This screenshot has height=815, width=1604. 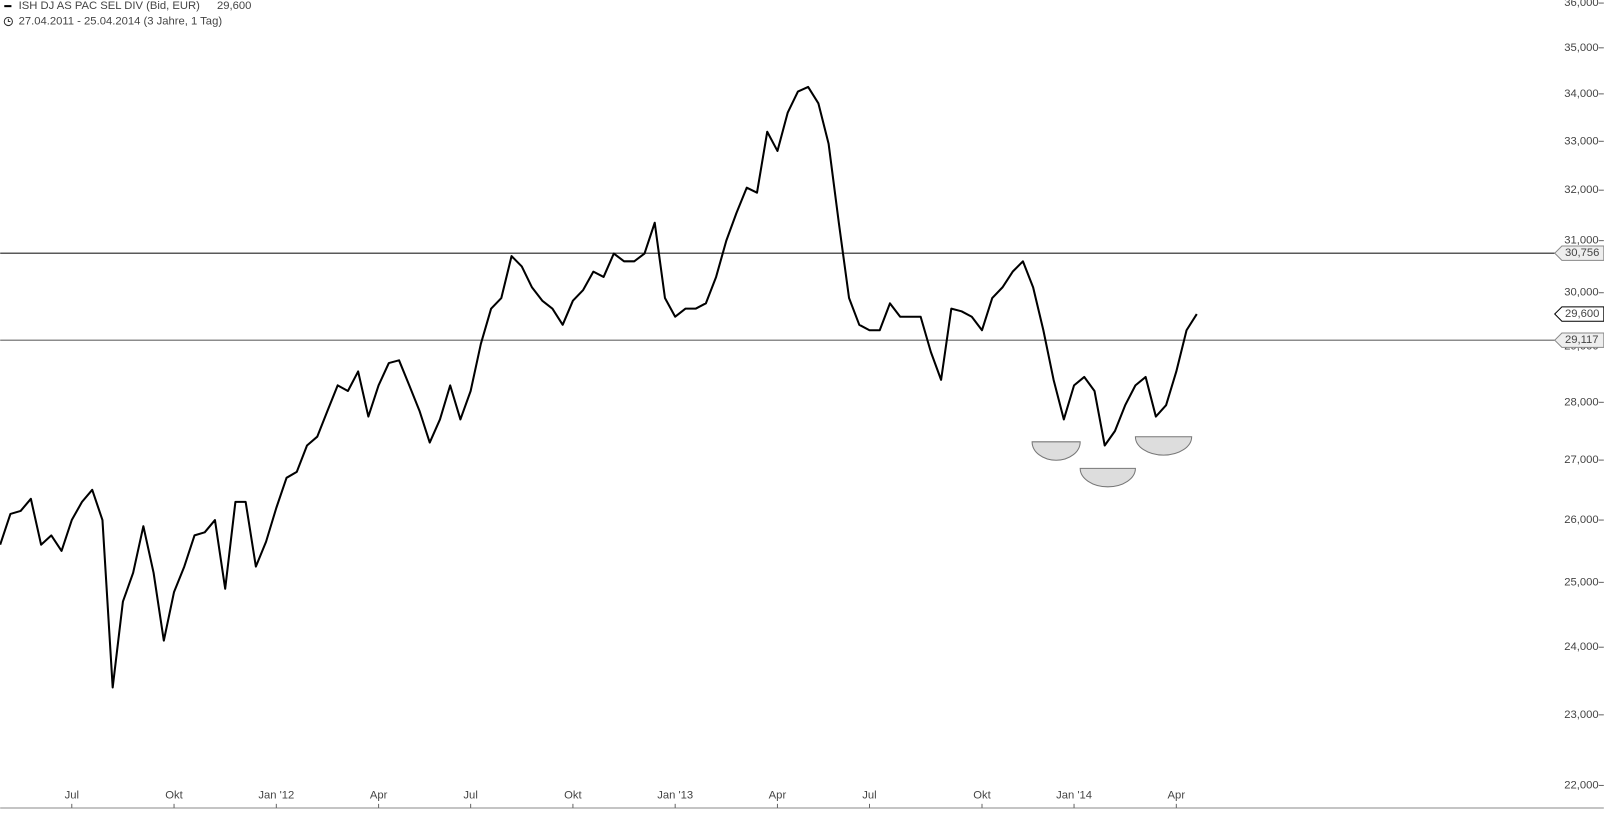 I want to click on y-tick-label: 23,000, so click(x=1581, y=715).